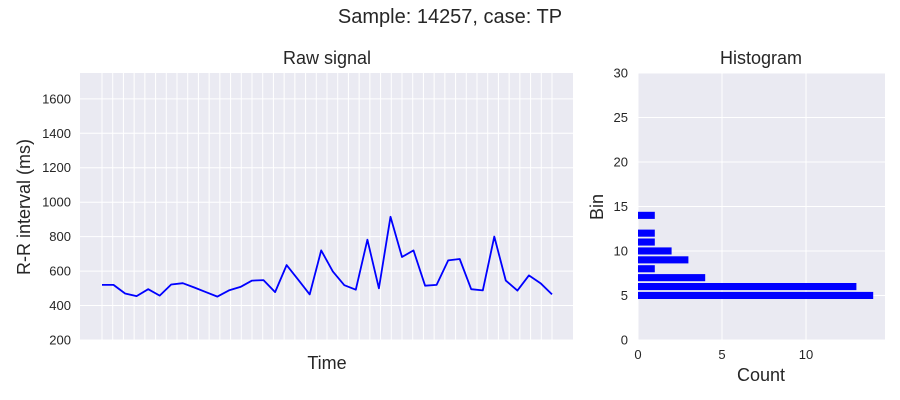 The image size is (900, 400). Describe the element at coordinates (56, 167) in the screenshot. I see `y-tick-label: 1200` at that location.